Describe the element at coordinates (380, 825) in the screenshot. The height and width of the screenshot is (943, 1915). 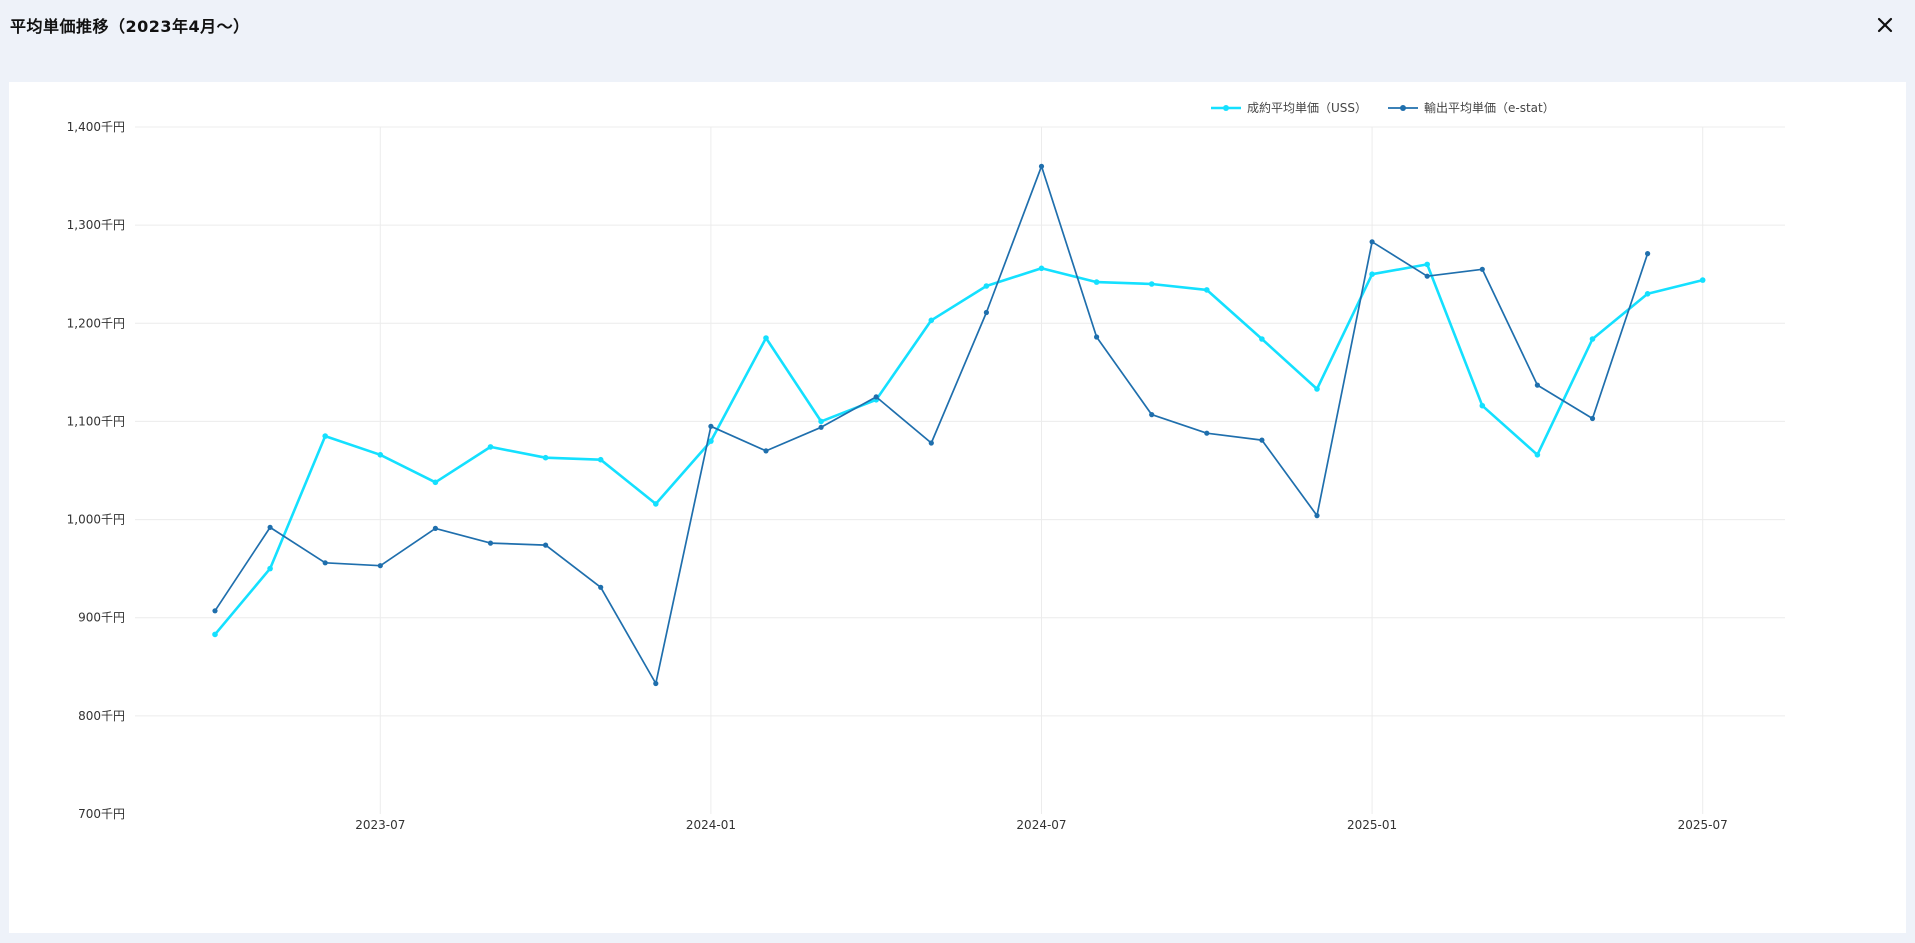
I see `x-tick-label: 2023-07` at that location.